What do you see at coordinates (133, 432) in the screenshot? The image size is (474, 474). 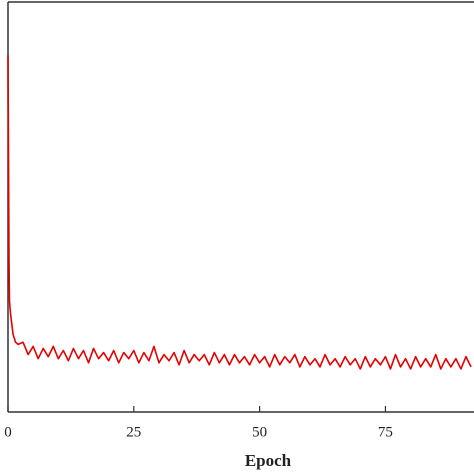 I see `x-tick-label: 25` at bounding box center [133, 432].